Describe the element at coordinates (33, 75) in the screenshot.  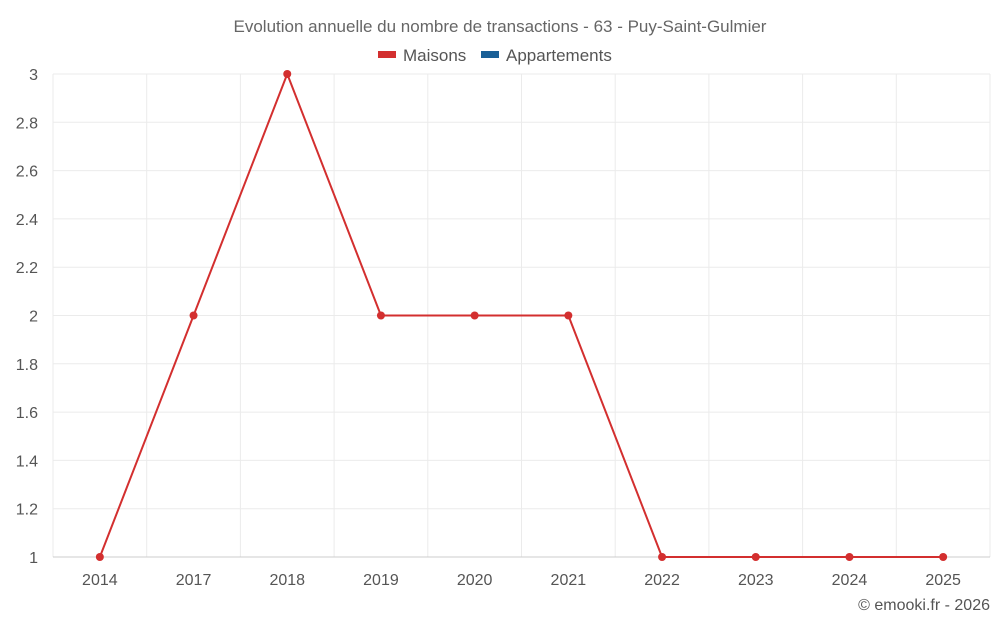
I see `y-tick-label: 3` at that location.